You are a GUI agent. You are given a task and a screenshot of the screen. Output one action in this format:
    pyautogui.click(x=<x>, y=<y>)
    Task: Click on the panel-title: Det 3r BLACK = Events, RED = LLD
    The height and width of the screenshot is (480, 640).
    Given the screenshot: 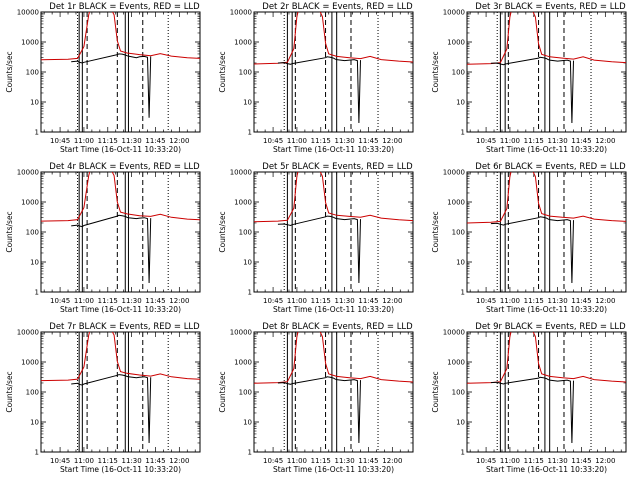 What is the action you would take?
    pyautogui.click(x=550, y=7)
    